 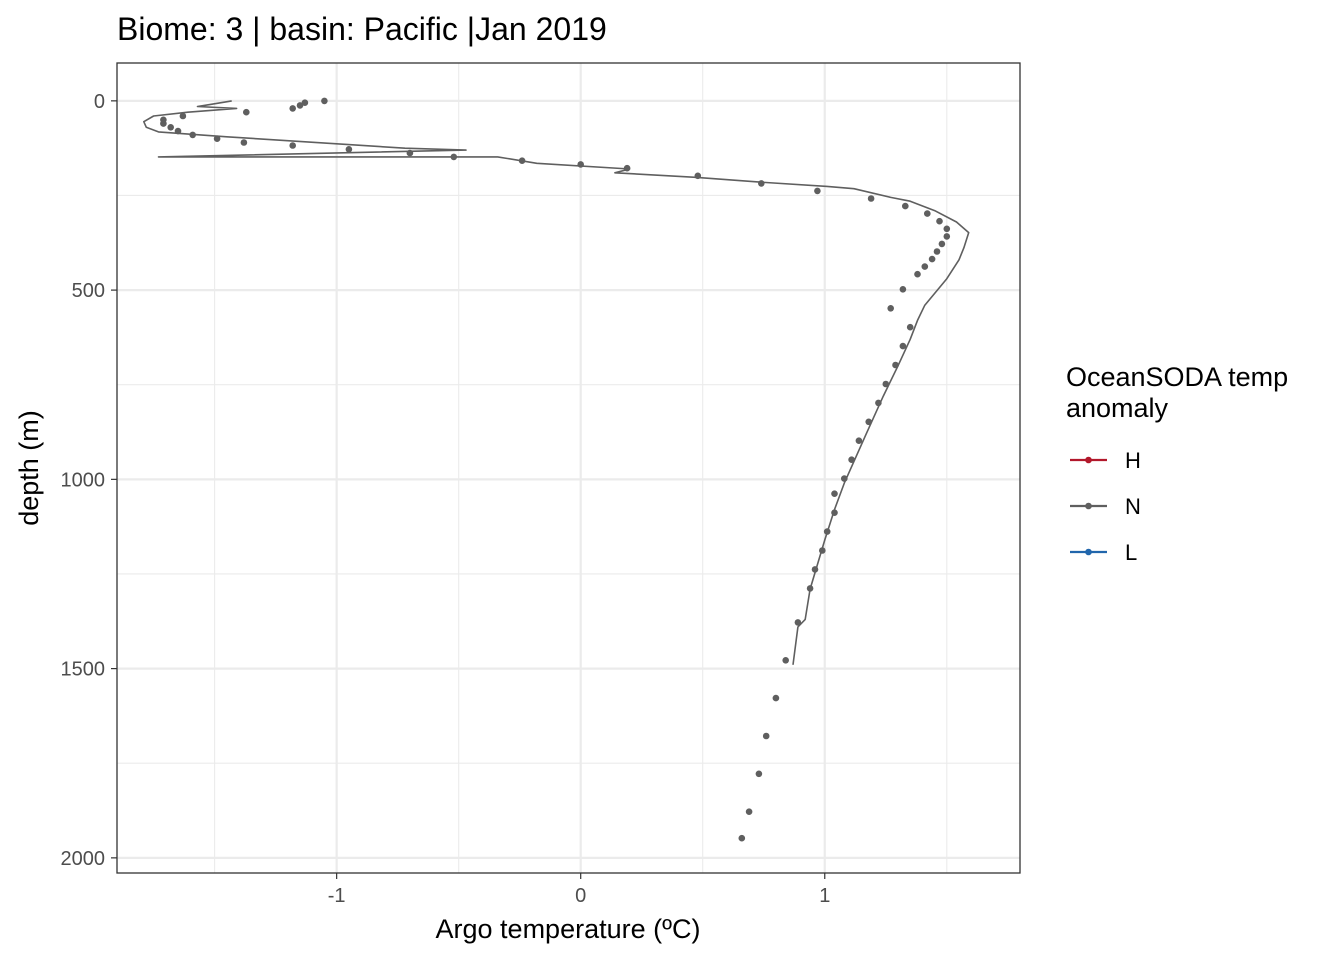 What do you see at coordinates (83, 480) in the screenshot?
I see `y-tick-label: 1000` at bounding box center [83, 480].